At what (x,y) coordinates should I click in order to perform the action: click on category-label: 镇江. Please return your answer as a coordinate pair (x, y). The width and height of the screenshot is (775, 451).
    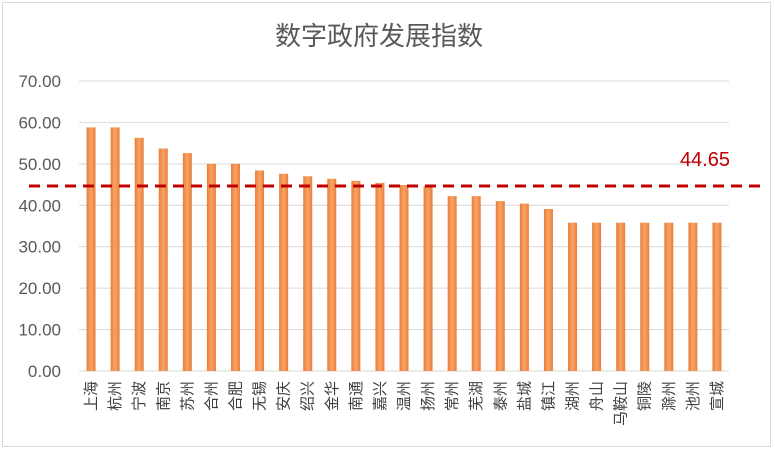
    Looking at the image, I should click on (548, 396).